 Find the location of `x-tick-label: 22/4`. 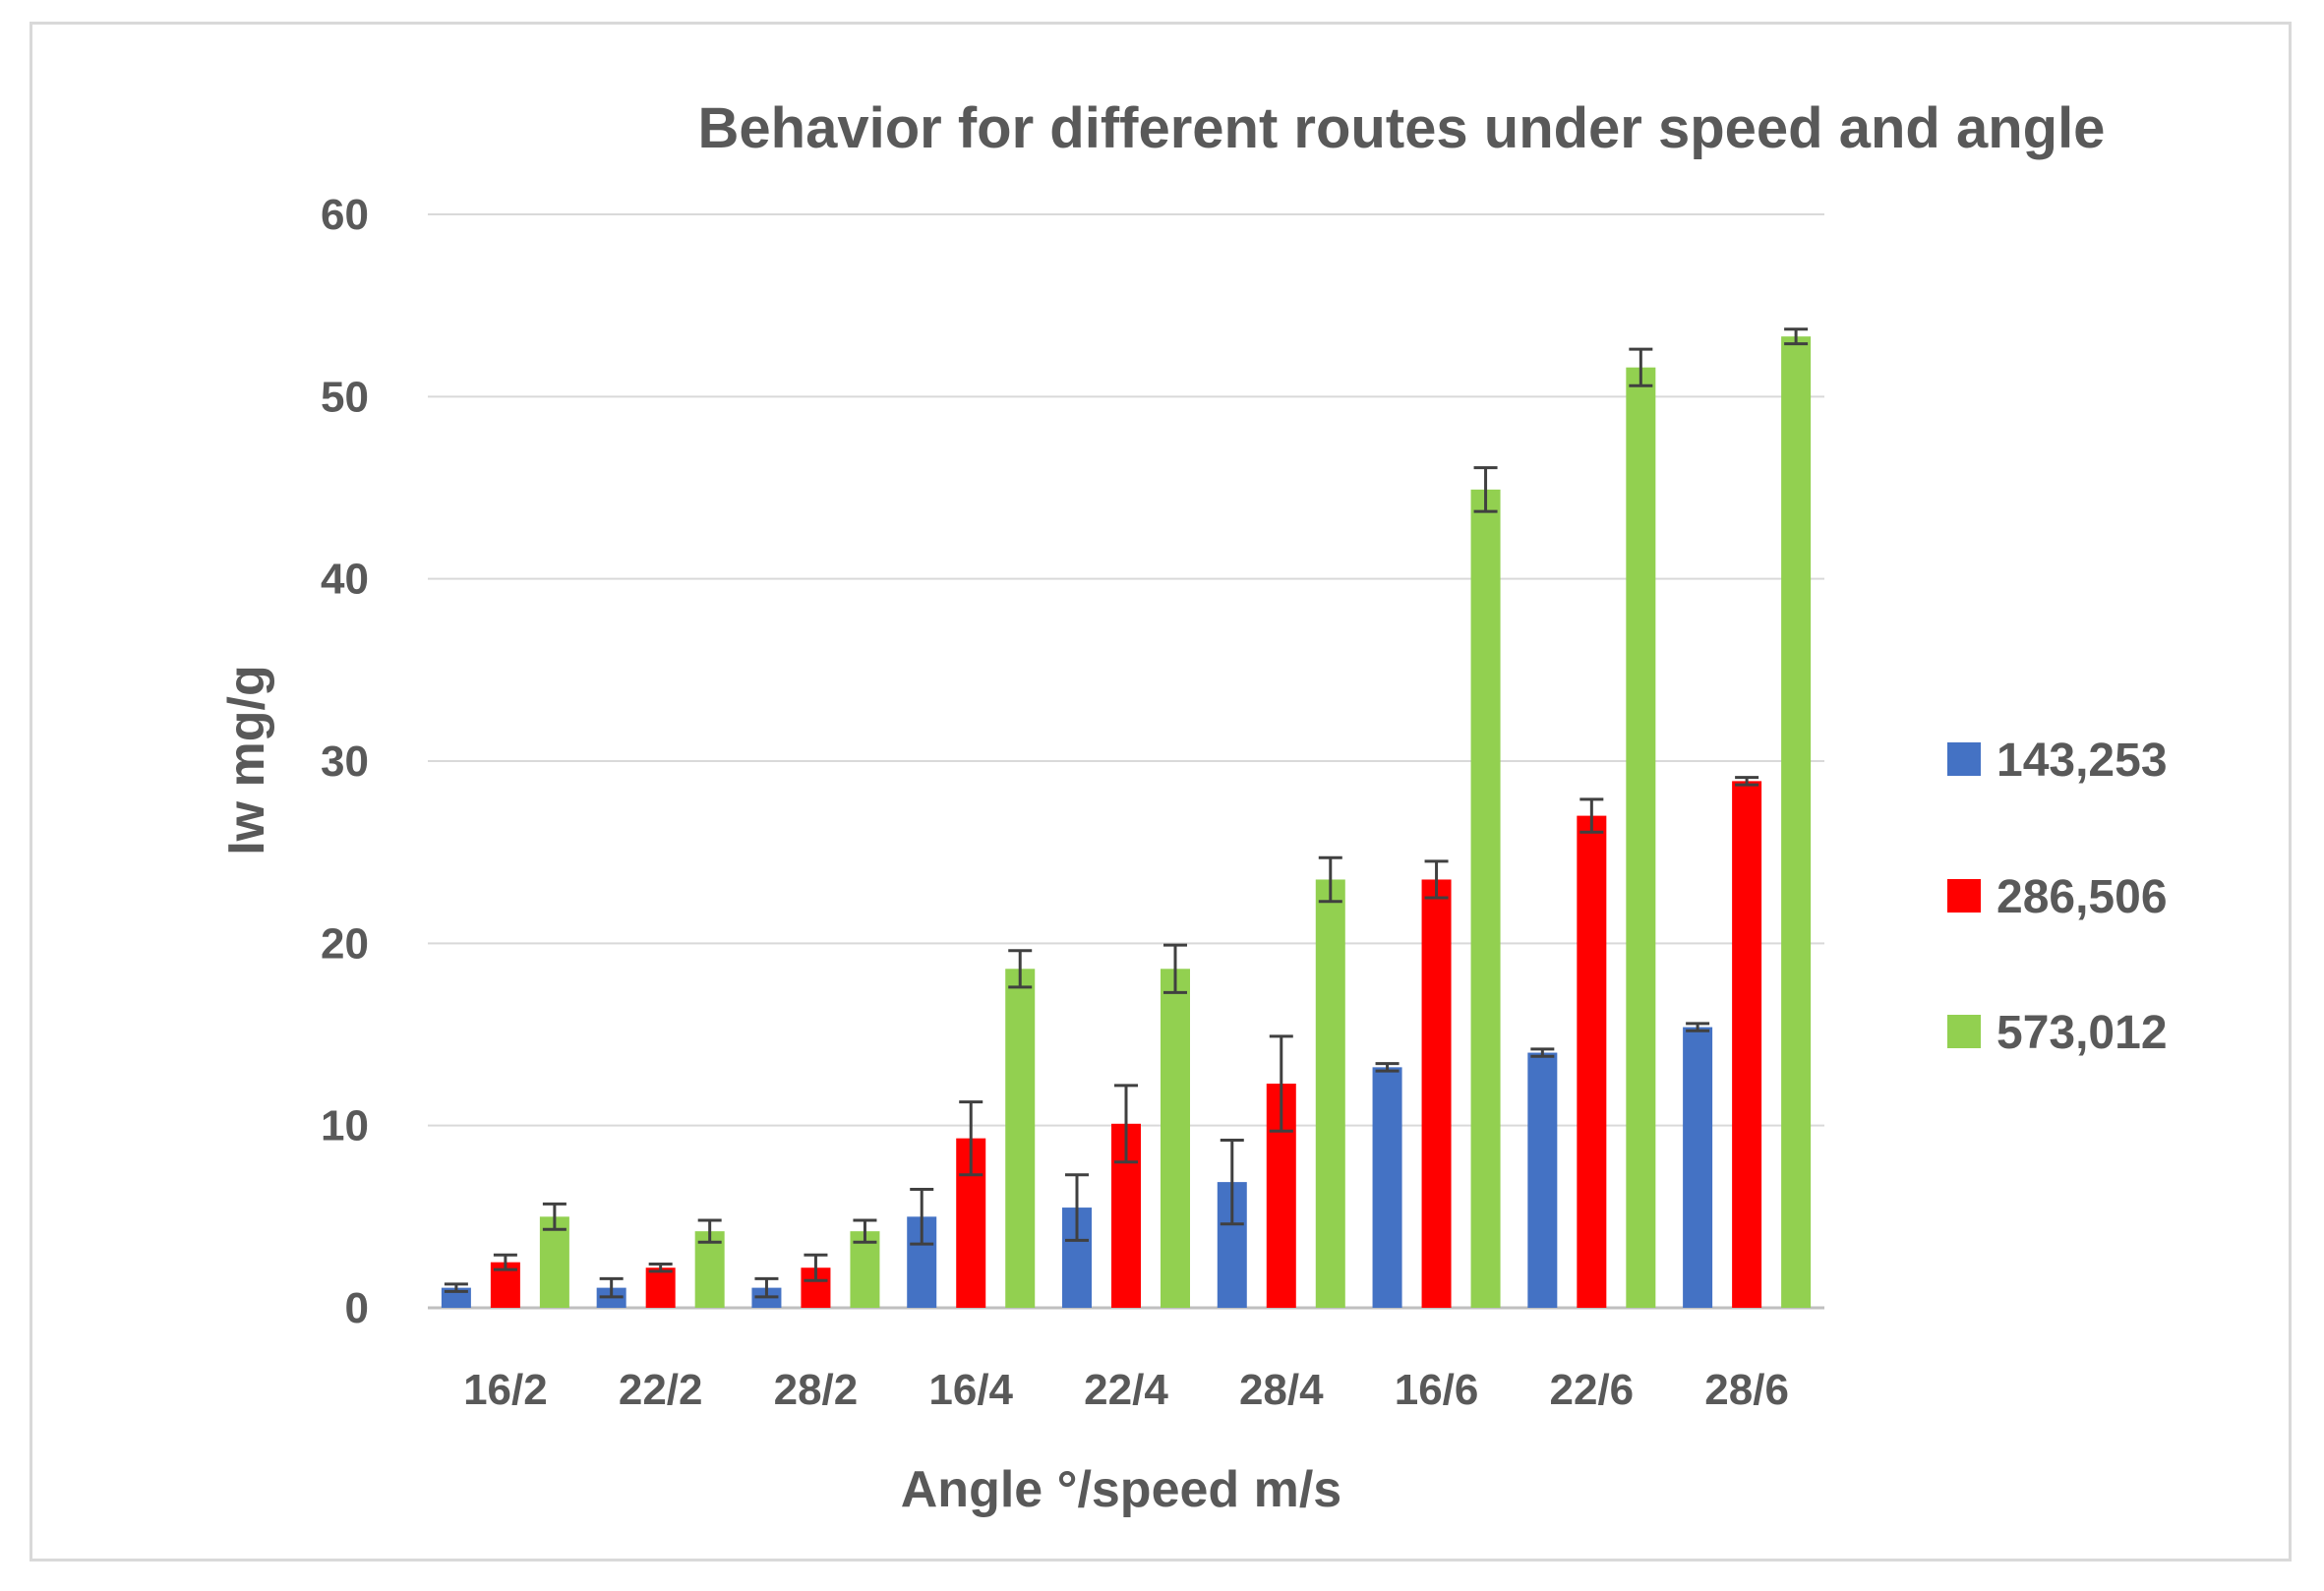

x-tick-label: 22/4 is located at coordinates (1126, 1390).